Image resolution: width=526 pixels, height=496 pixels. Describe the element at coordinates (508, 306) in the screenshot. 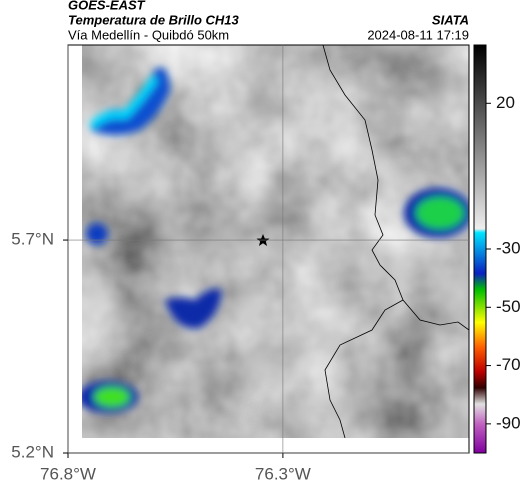

I see `colorbar-tick-label: -50` at that location.